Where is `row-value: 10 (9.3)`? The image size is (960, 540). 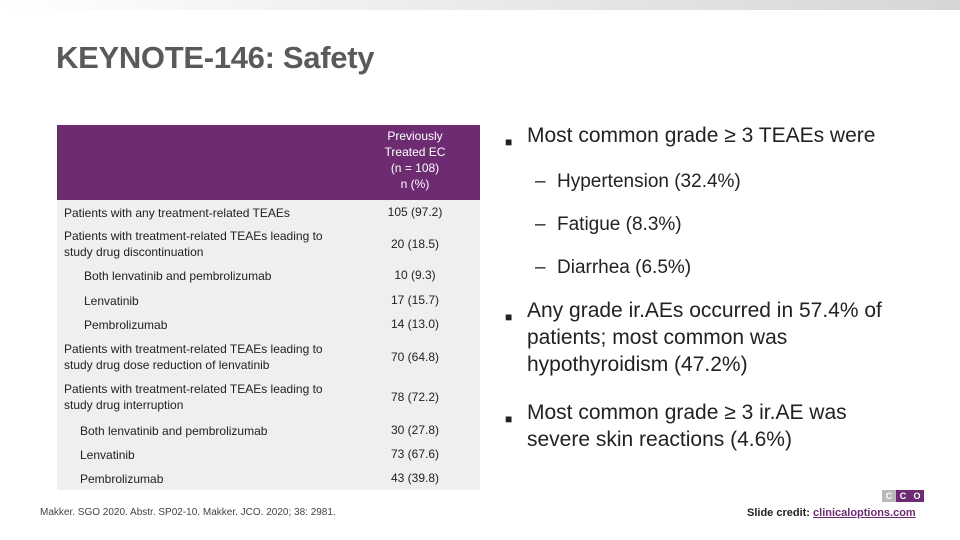
row-value: 10 (9.3) is located at coordinates (415, 275).